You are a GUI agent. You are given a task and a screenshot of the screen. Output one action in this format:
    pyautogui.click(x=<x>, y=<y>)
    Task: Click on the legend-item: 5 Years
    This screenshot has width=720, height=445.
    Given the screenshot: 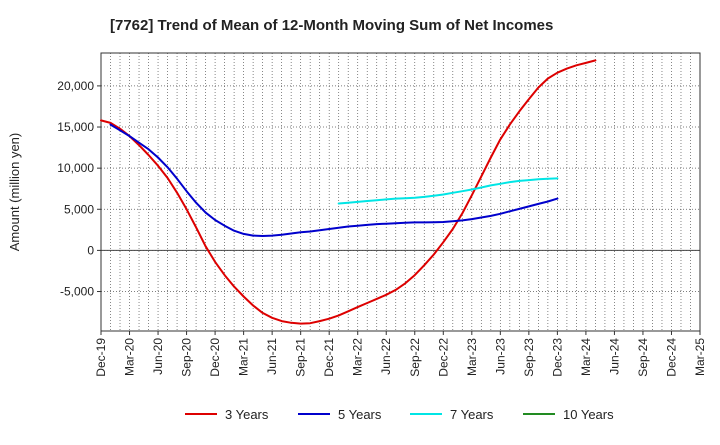 What is the action you would take?
    pyautogui.click(x=340, y=414)
    